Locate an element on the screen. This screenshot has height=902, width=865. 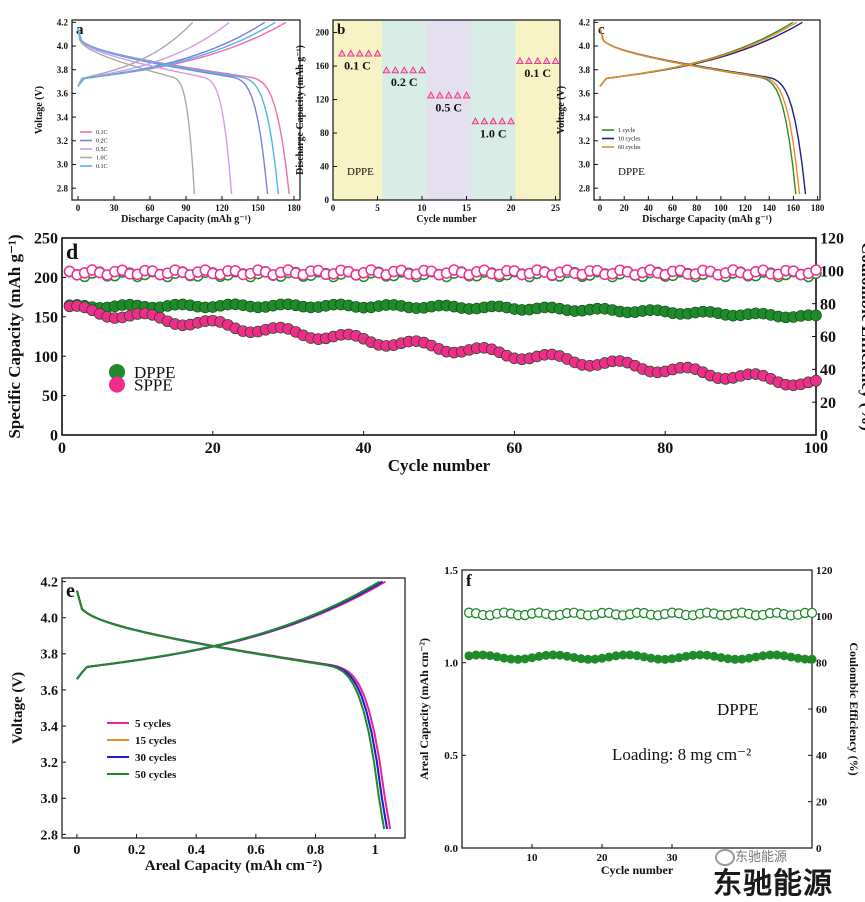
x-axis-label: Cycle number is located at coordinates (439, 465).